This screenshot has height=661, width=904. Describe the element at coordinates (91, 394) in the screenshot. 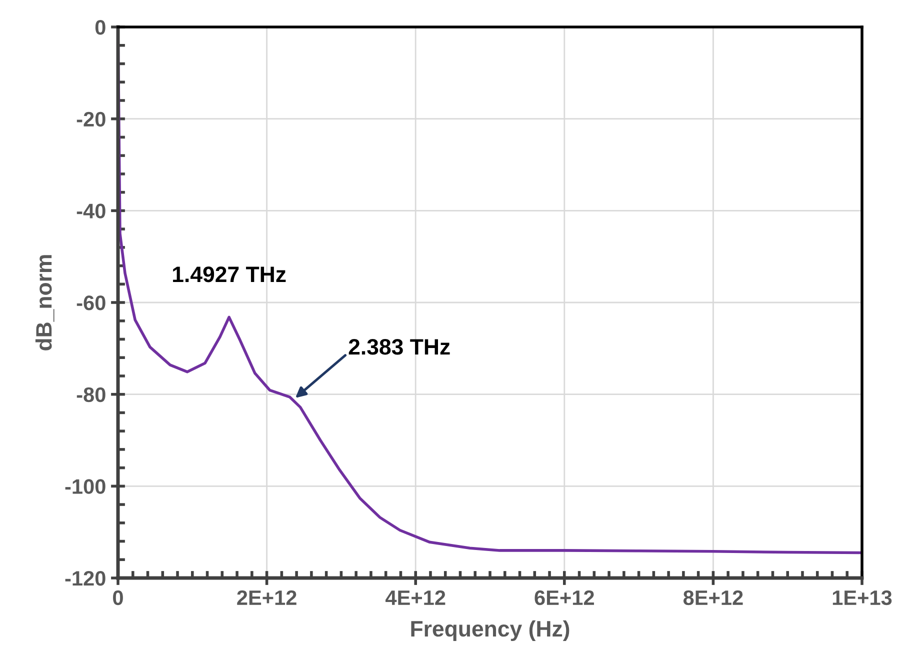

I see `y-tick-label: -80` at that location.